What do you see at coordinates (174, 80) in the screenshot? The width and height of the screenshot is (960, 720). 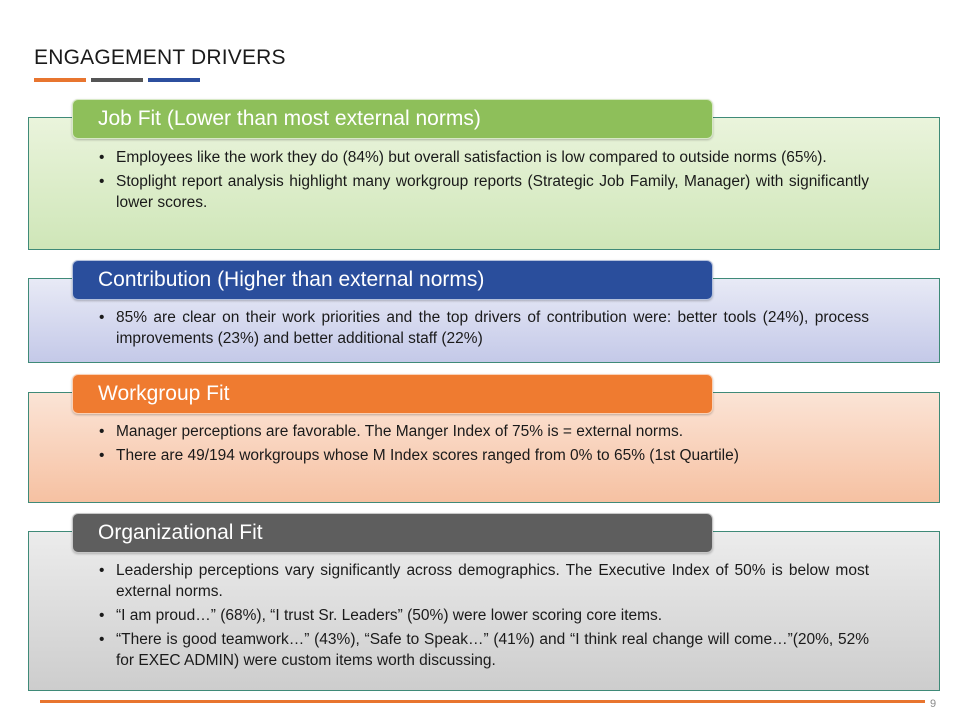 I see `accent-bar-blue` at bounding box center [174, 80].